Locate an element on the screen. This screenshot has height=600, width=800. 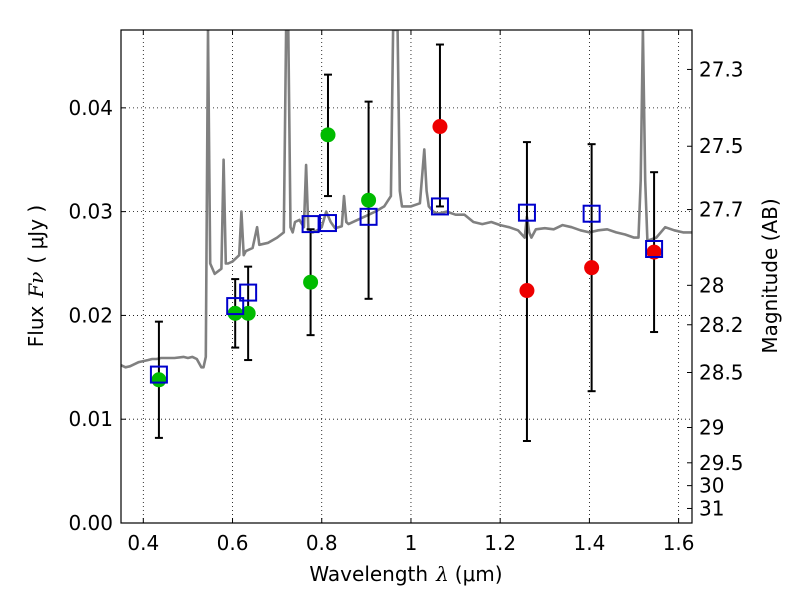
right-tick-label: 28.2 is located at coordinates (721, 325).